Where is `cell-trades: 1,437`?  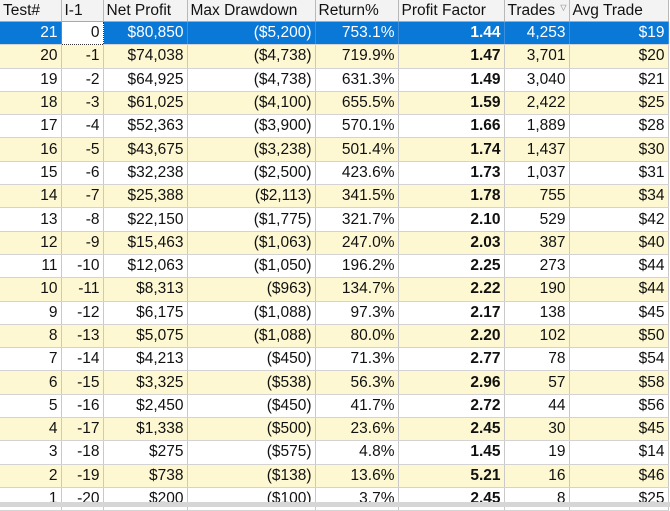 cell-trades: 1,437 is located at coordinates (537, 149).